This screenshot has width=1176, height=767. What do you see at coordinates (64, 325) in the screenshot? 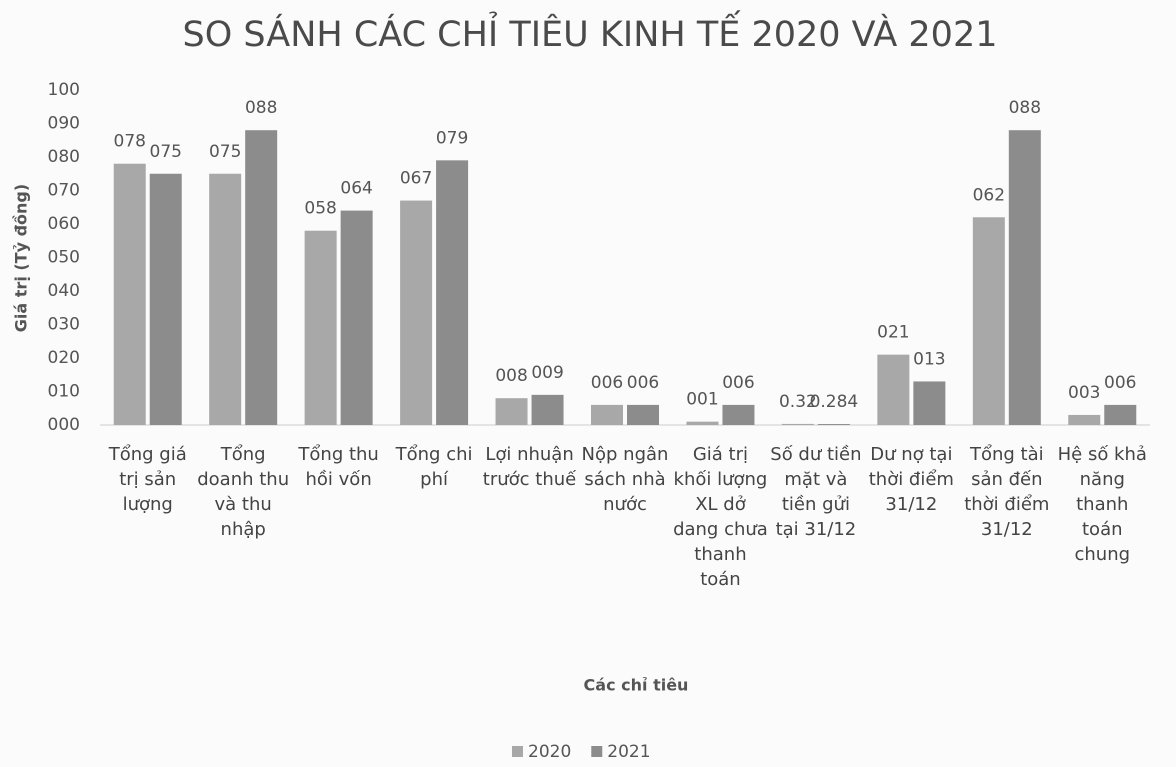
I see `y-tick-label: 030` at bounding box center [64, 325].